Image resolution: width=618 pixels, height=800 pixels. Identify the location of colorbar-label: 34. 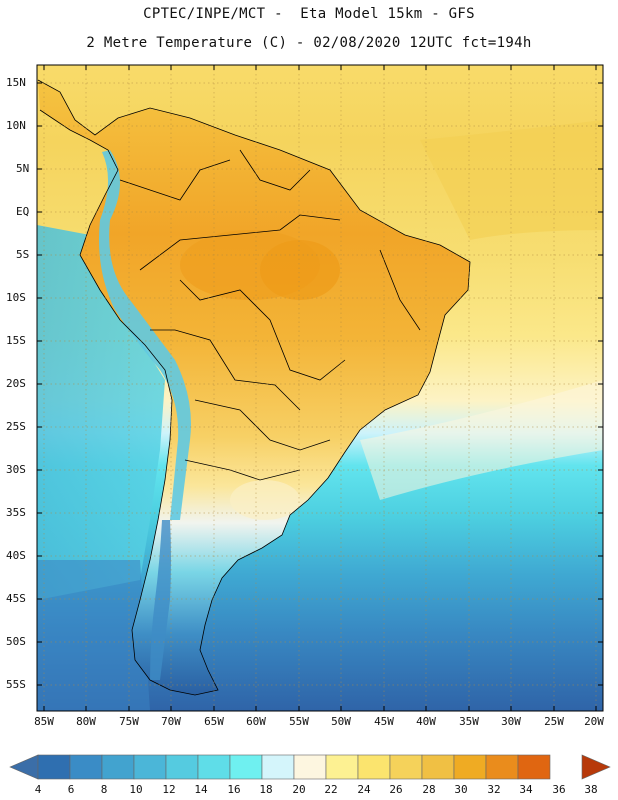
(526, 789).